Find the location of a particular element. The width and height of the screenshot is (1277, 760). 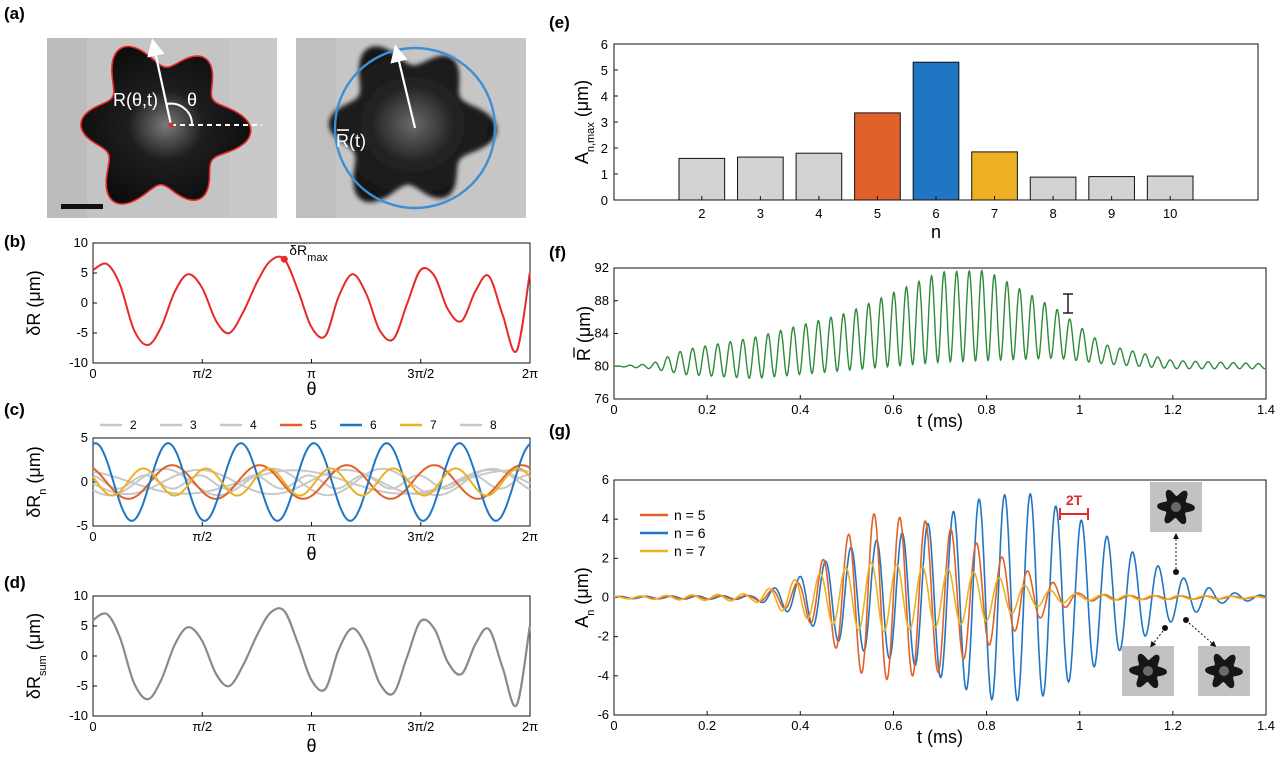

series-line-n5 is located at coordinates (311, 482).